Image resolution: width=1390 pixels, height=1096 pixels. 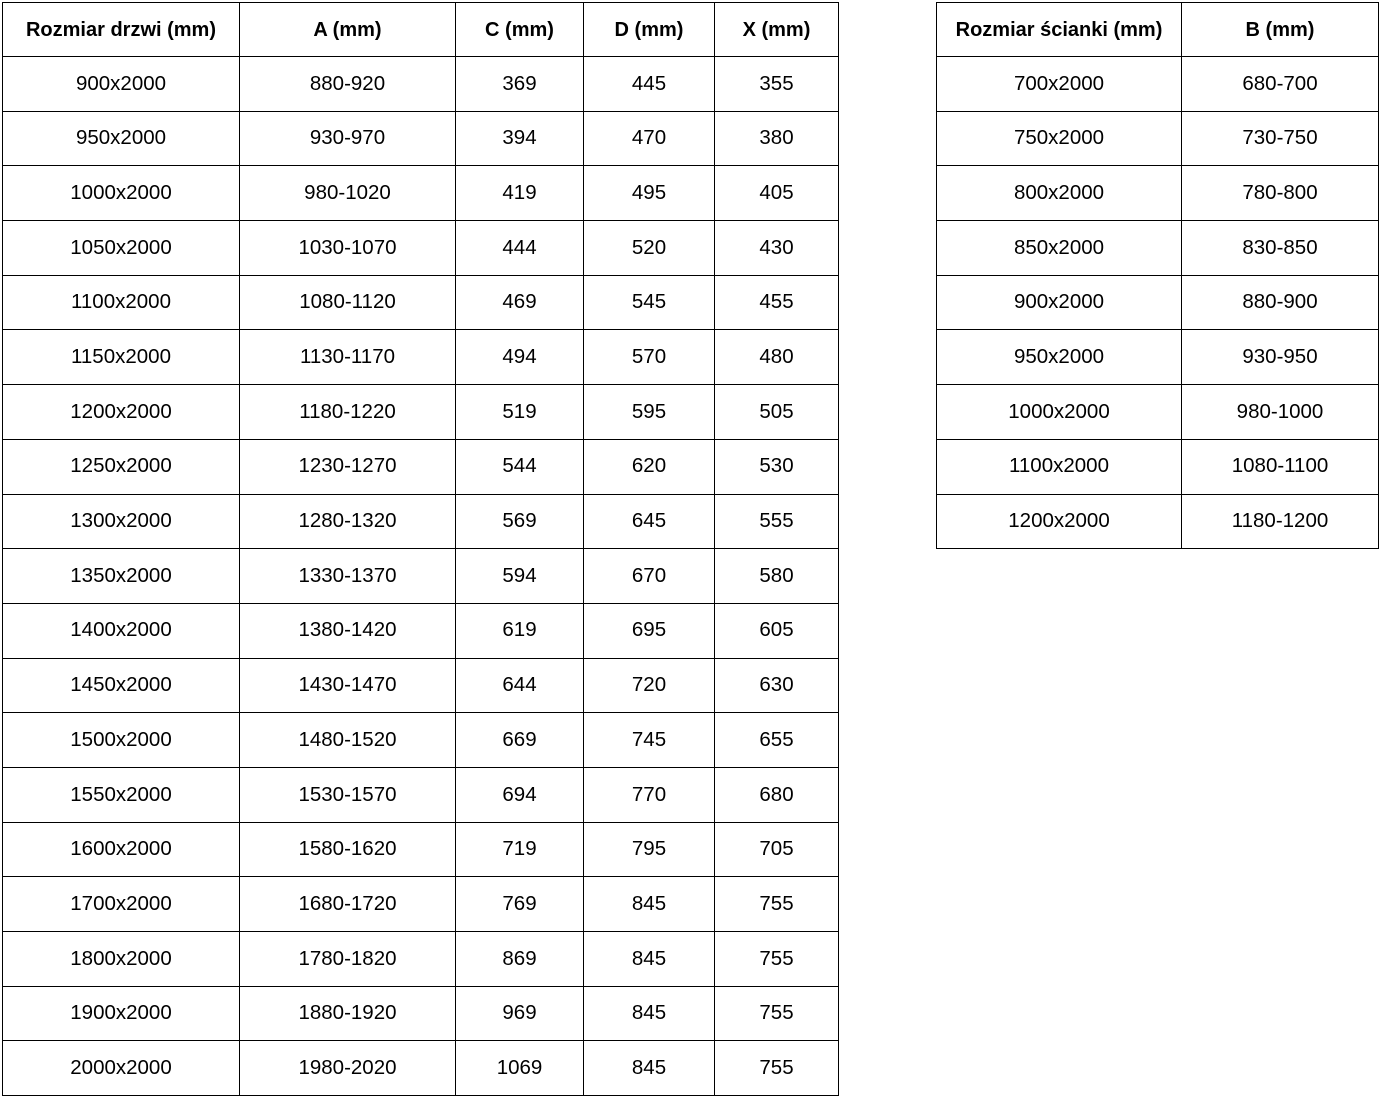 I want to click on cell-x: 455, so click(x=776, y=302).